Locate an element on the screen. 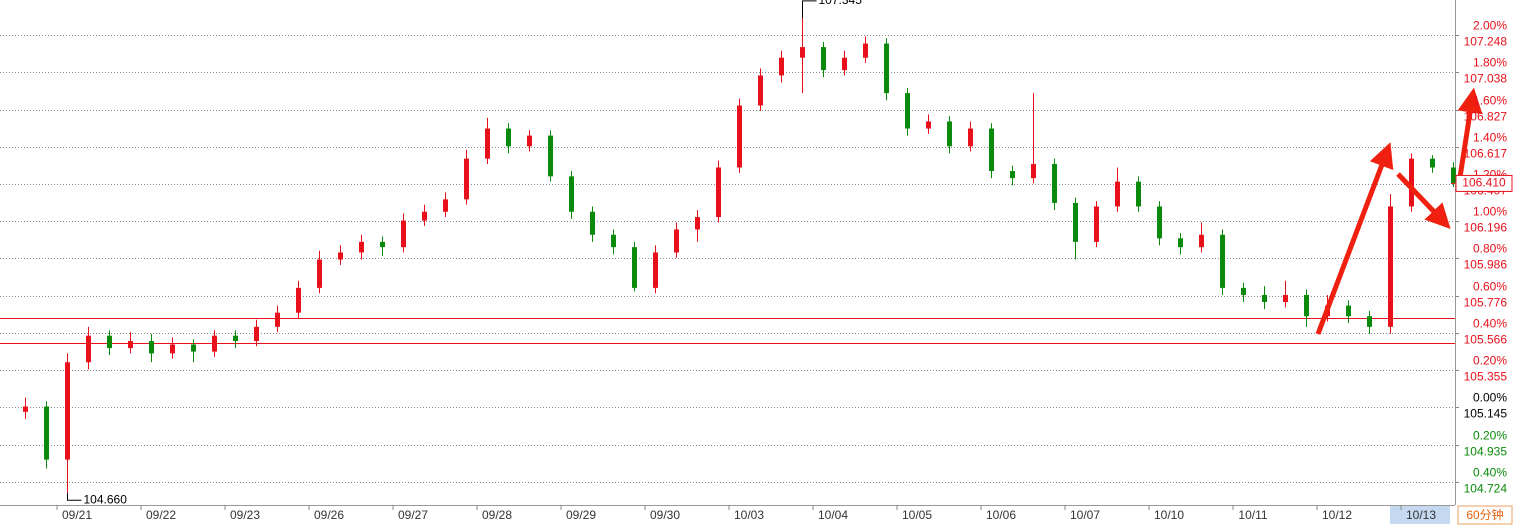  pct-tick-label: 2.00% is located at coordinates (1490, 26).